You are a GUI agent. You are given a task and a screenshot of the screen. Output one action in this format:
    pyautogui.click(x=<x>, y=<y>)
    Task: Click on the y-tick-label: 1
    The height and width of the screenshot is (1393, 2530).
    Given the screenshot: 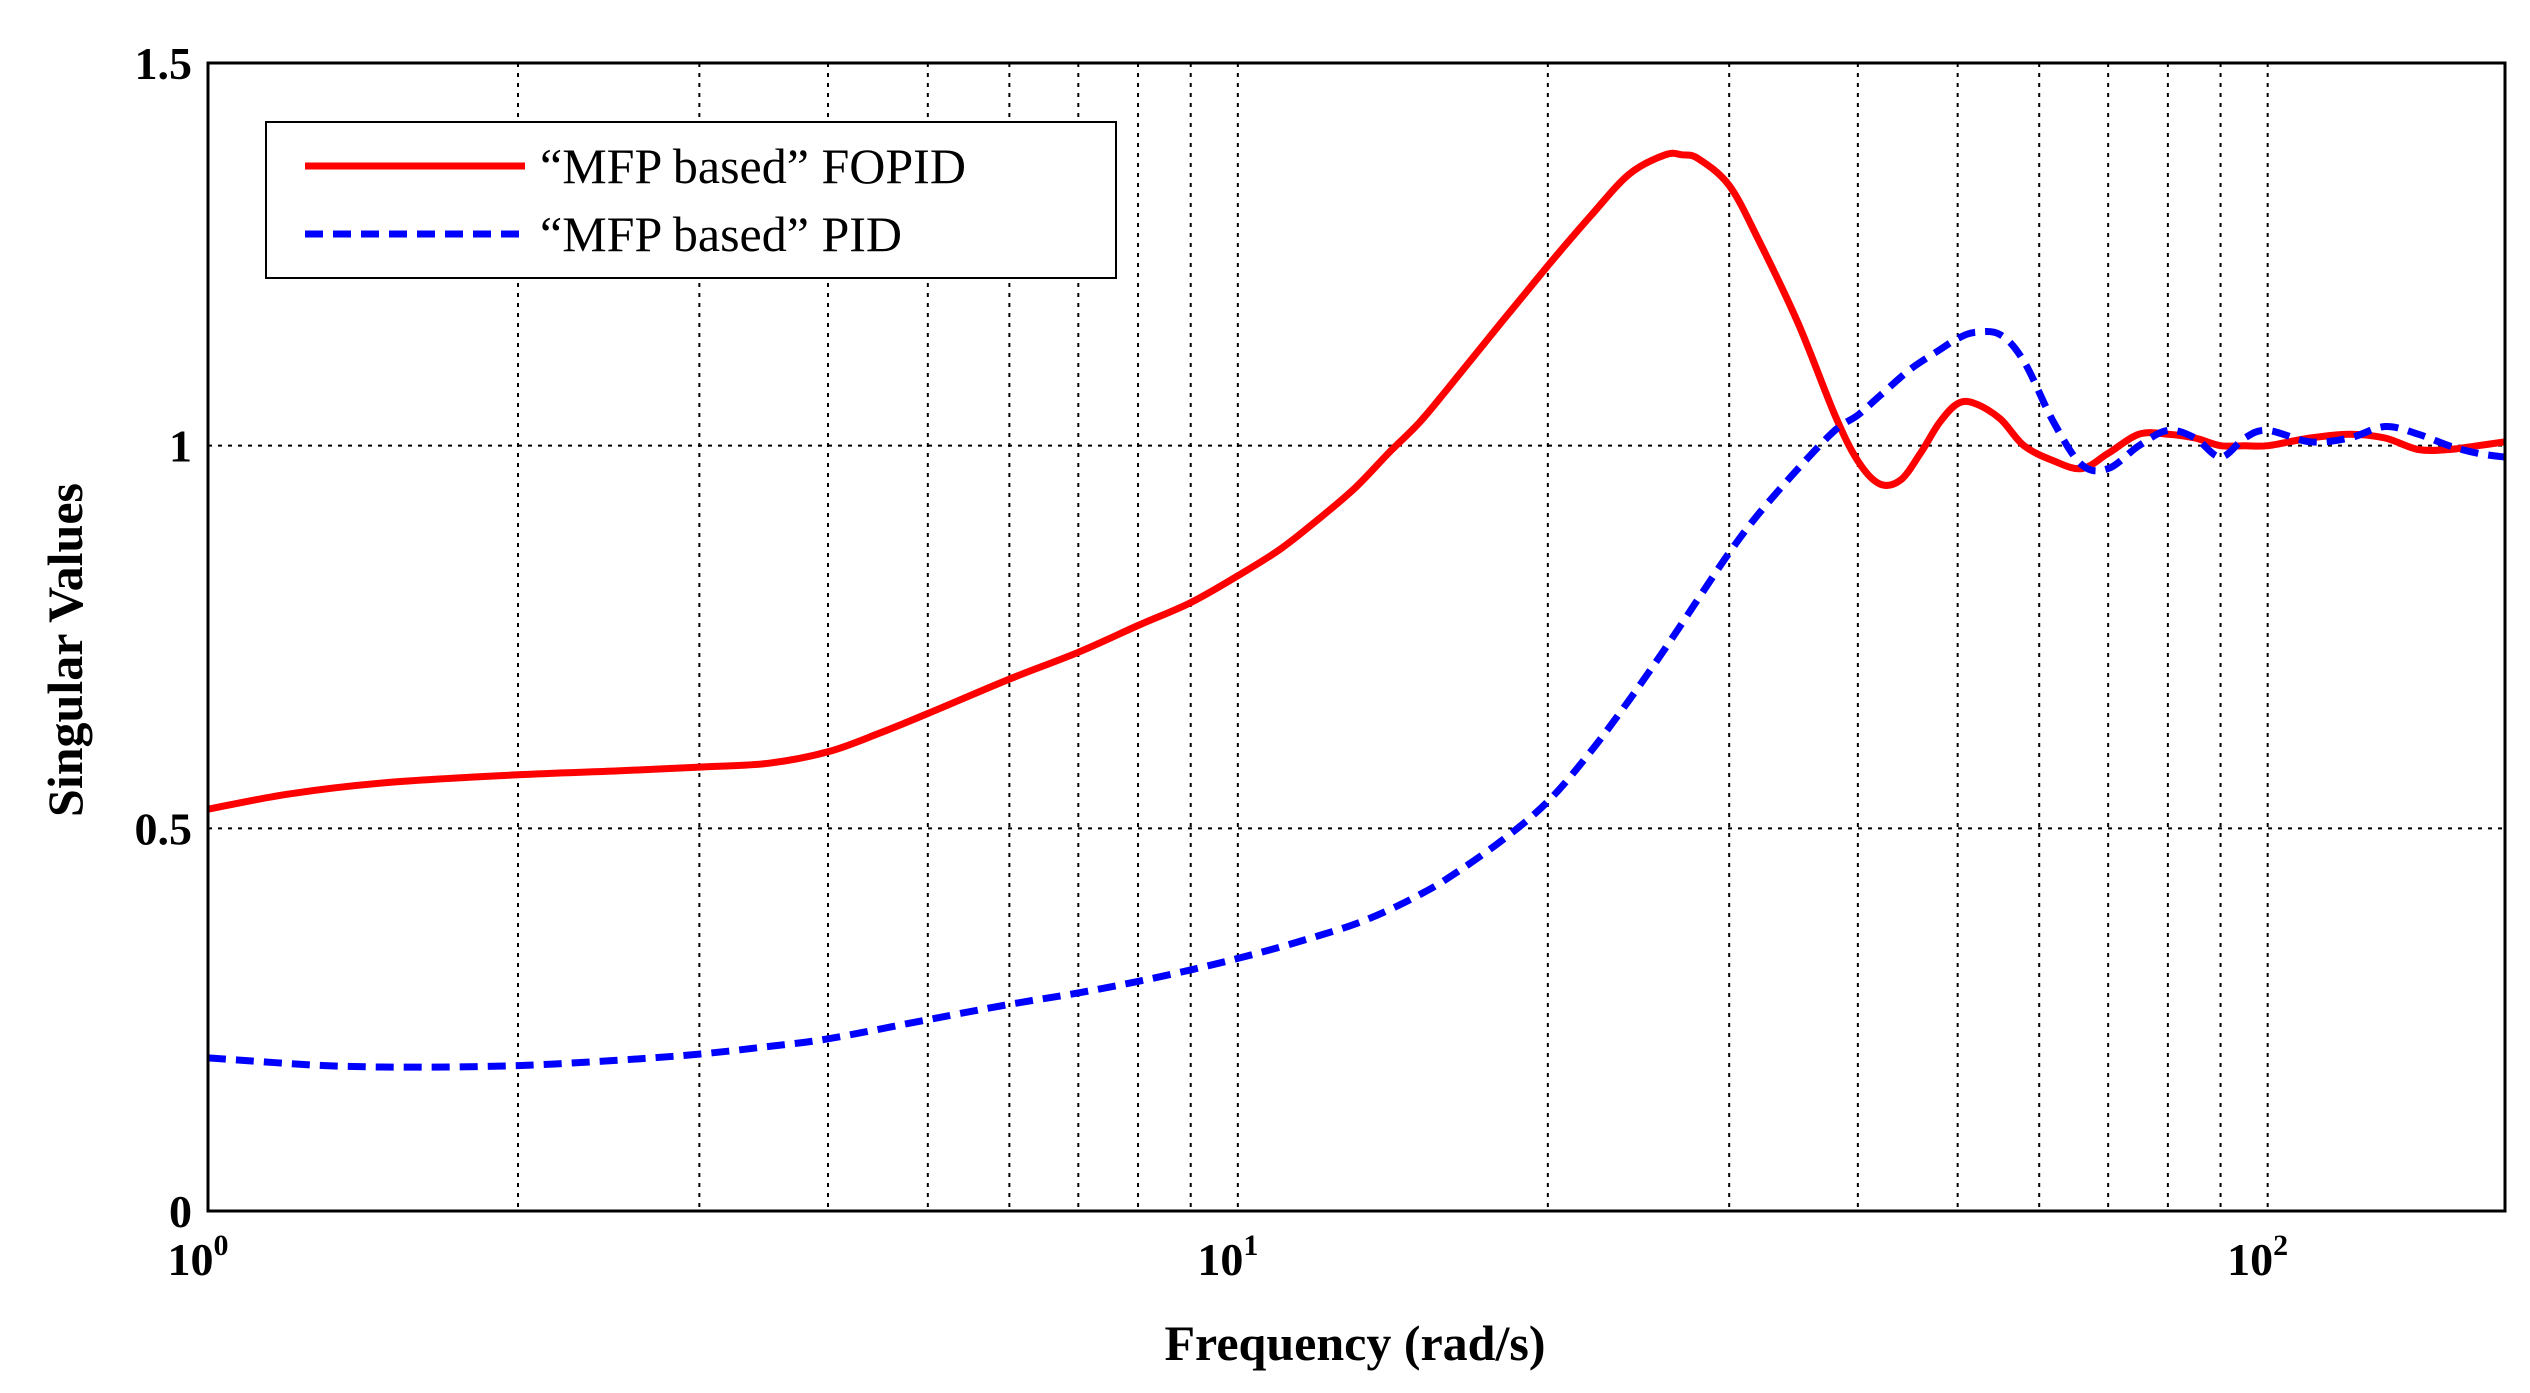 What is the action you would take?
    pyautogui.click(x=180, y=446)
    